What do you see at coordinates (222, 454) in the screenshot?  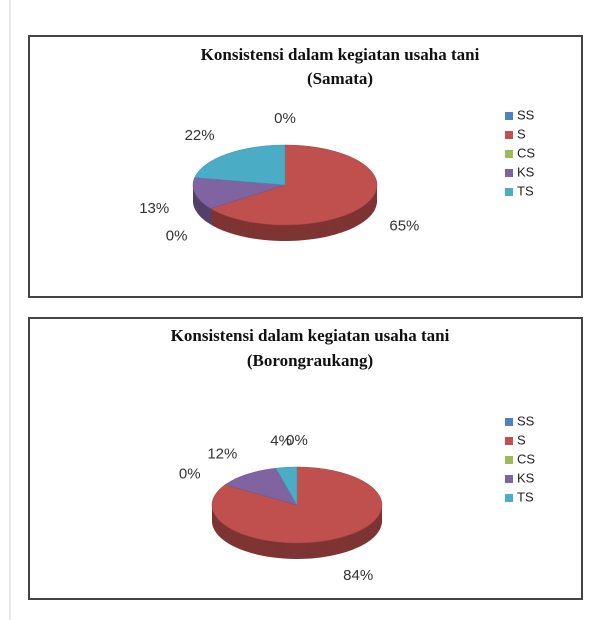 I see `data-label: 12%` at bounding box center [222, 454].